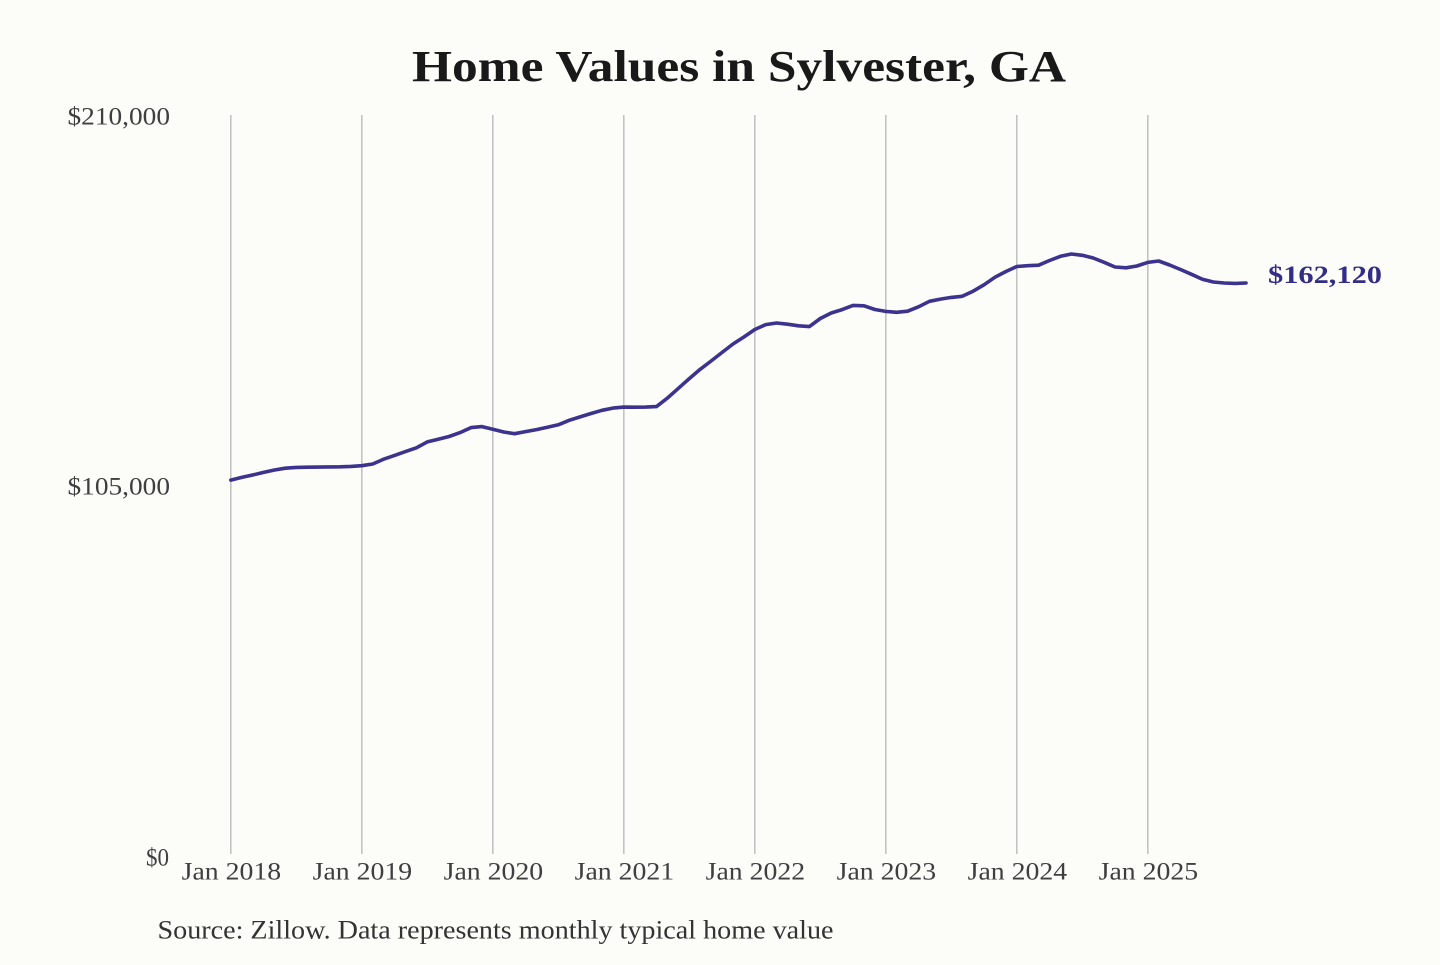  What do you see at coordinates (1018, 871) in the screenshot?
I see `svg-text: Jan 2024` at bounding box center [1018, 871].